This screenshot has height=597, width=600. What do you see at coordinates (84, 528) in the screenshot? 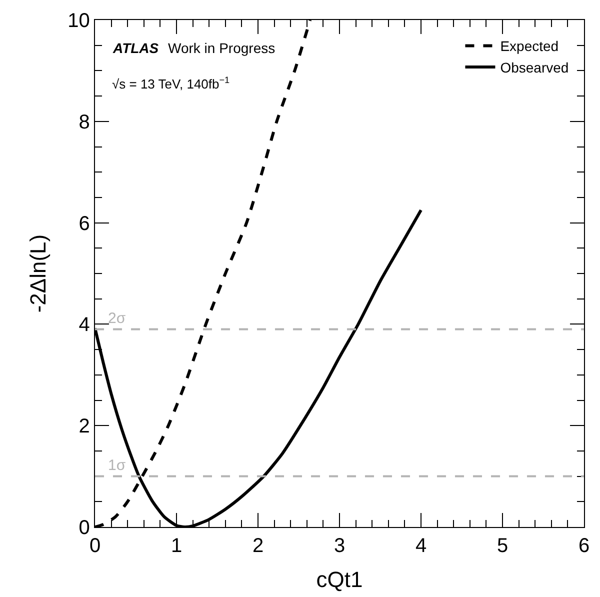
I see `y-tick-label: 0` at bounding box center [84, 528].